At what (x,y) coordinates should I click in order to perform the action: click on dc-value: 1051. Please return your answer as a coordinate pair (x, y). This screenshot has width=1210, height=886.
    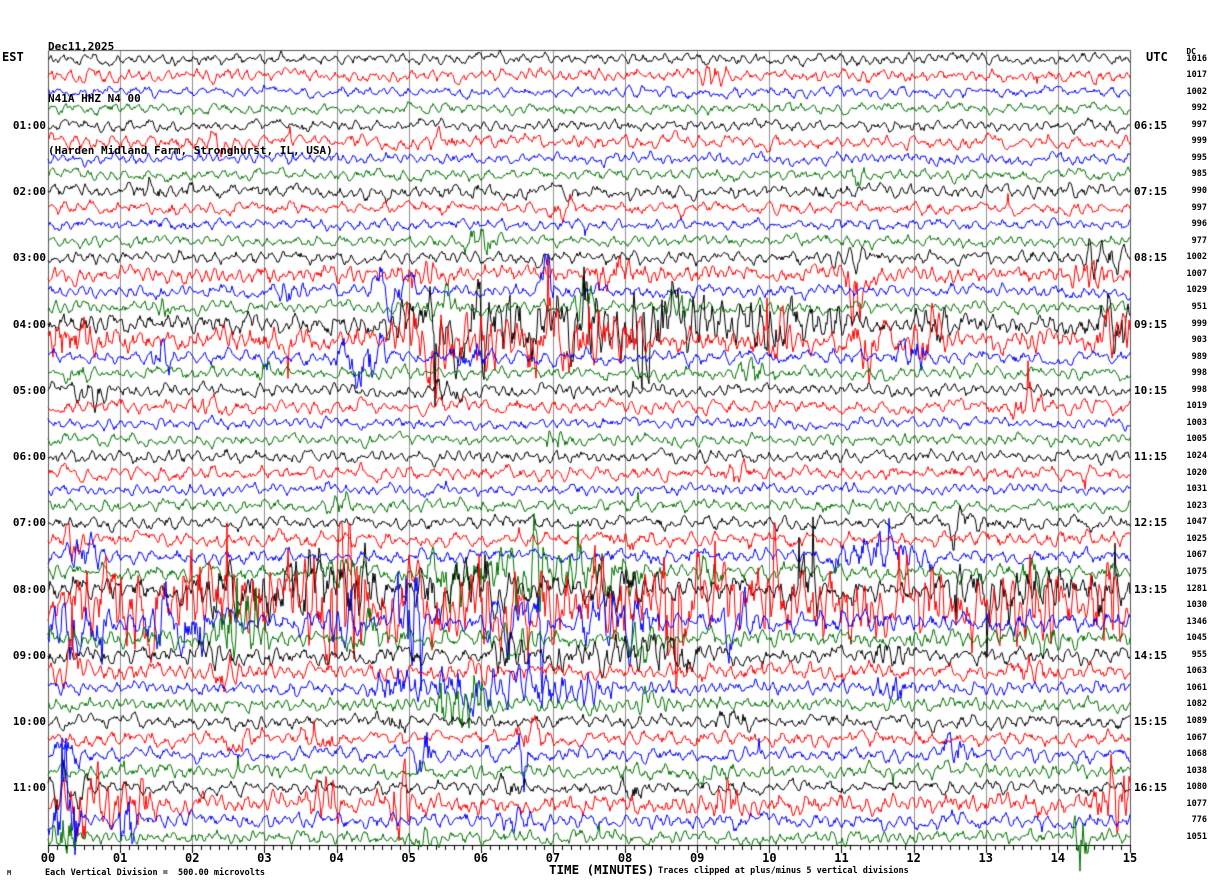
    Looking at the image, I should click on (1196, 836).